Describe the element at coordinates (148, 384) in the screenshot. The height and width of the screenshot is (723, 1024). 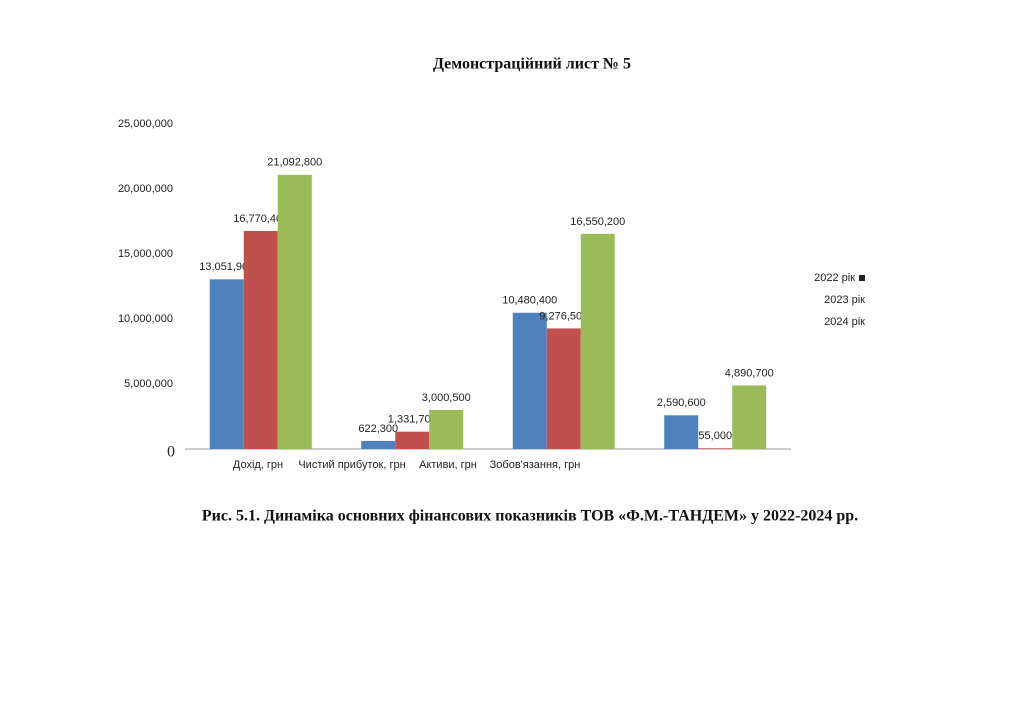
I see `y-tick-label: 5,000,000` at that location.